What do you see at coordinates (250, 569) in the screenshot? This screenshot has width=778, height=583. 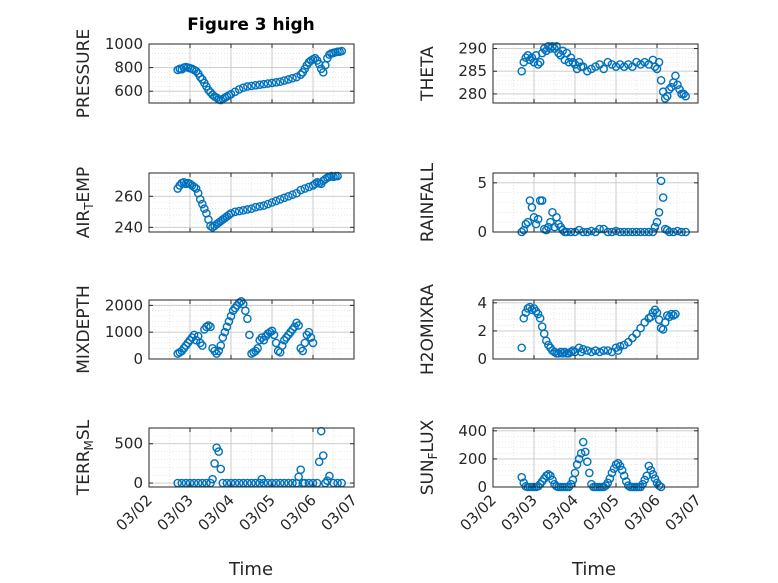 I see `x-axis-label-left: Time` at bounding box center [250, 569].